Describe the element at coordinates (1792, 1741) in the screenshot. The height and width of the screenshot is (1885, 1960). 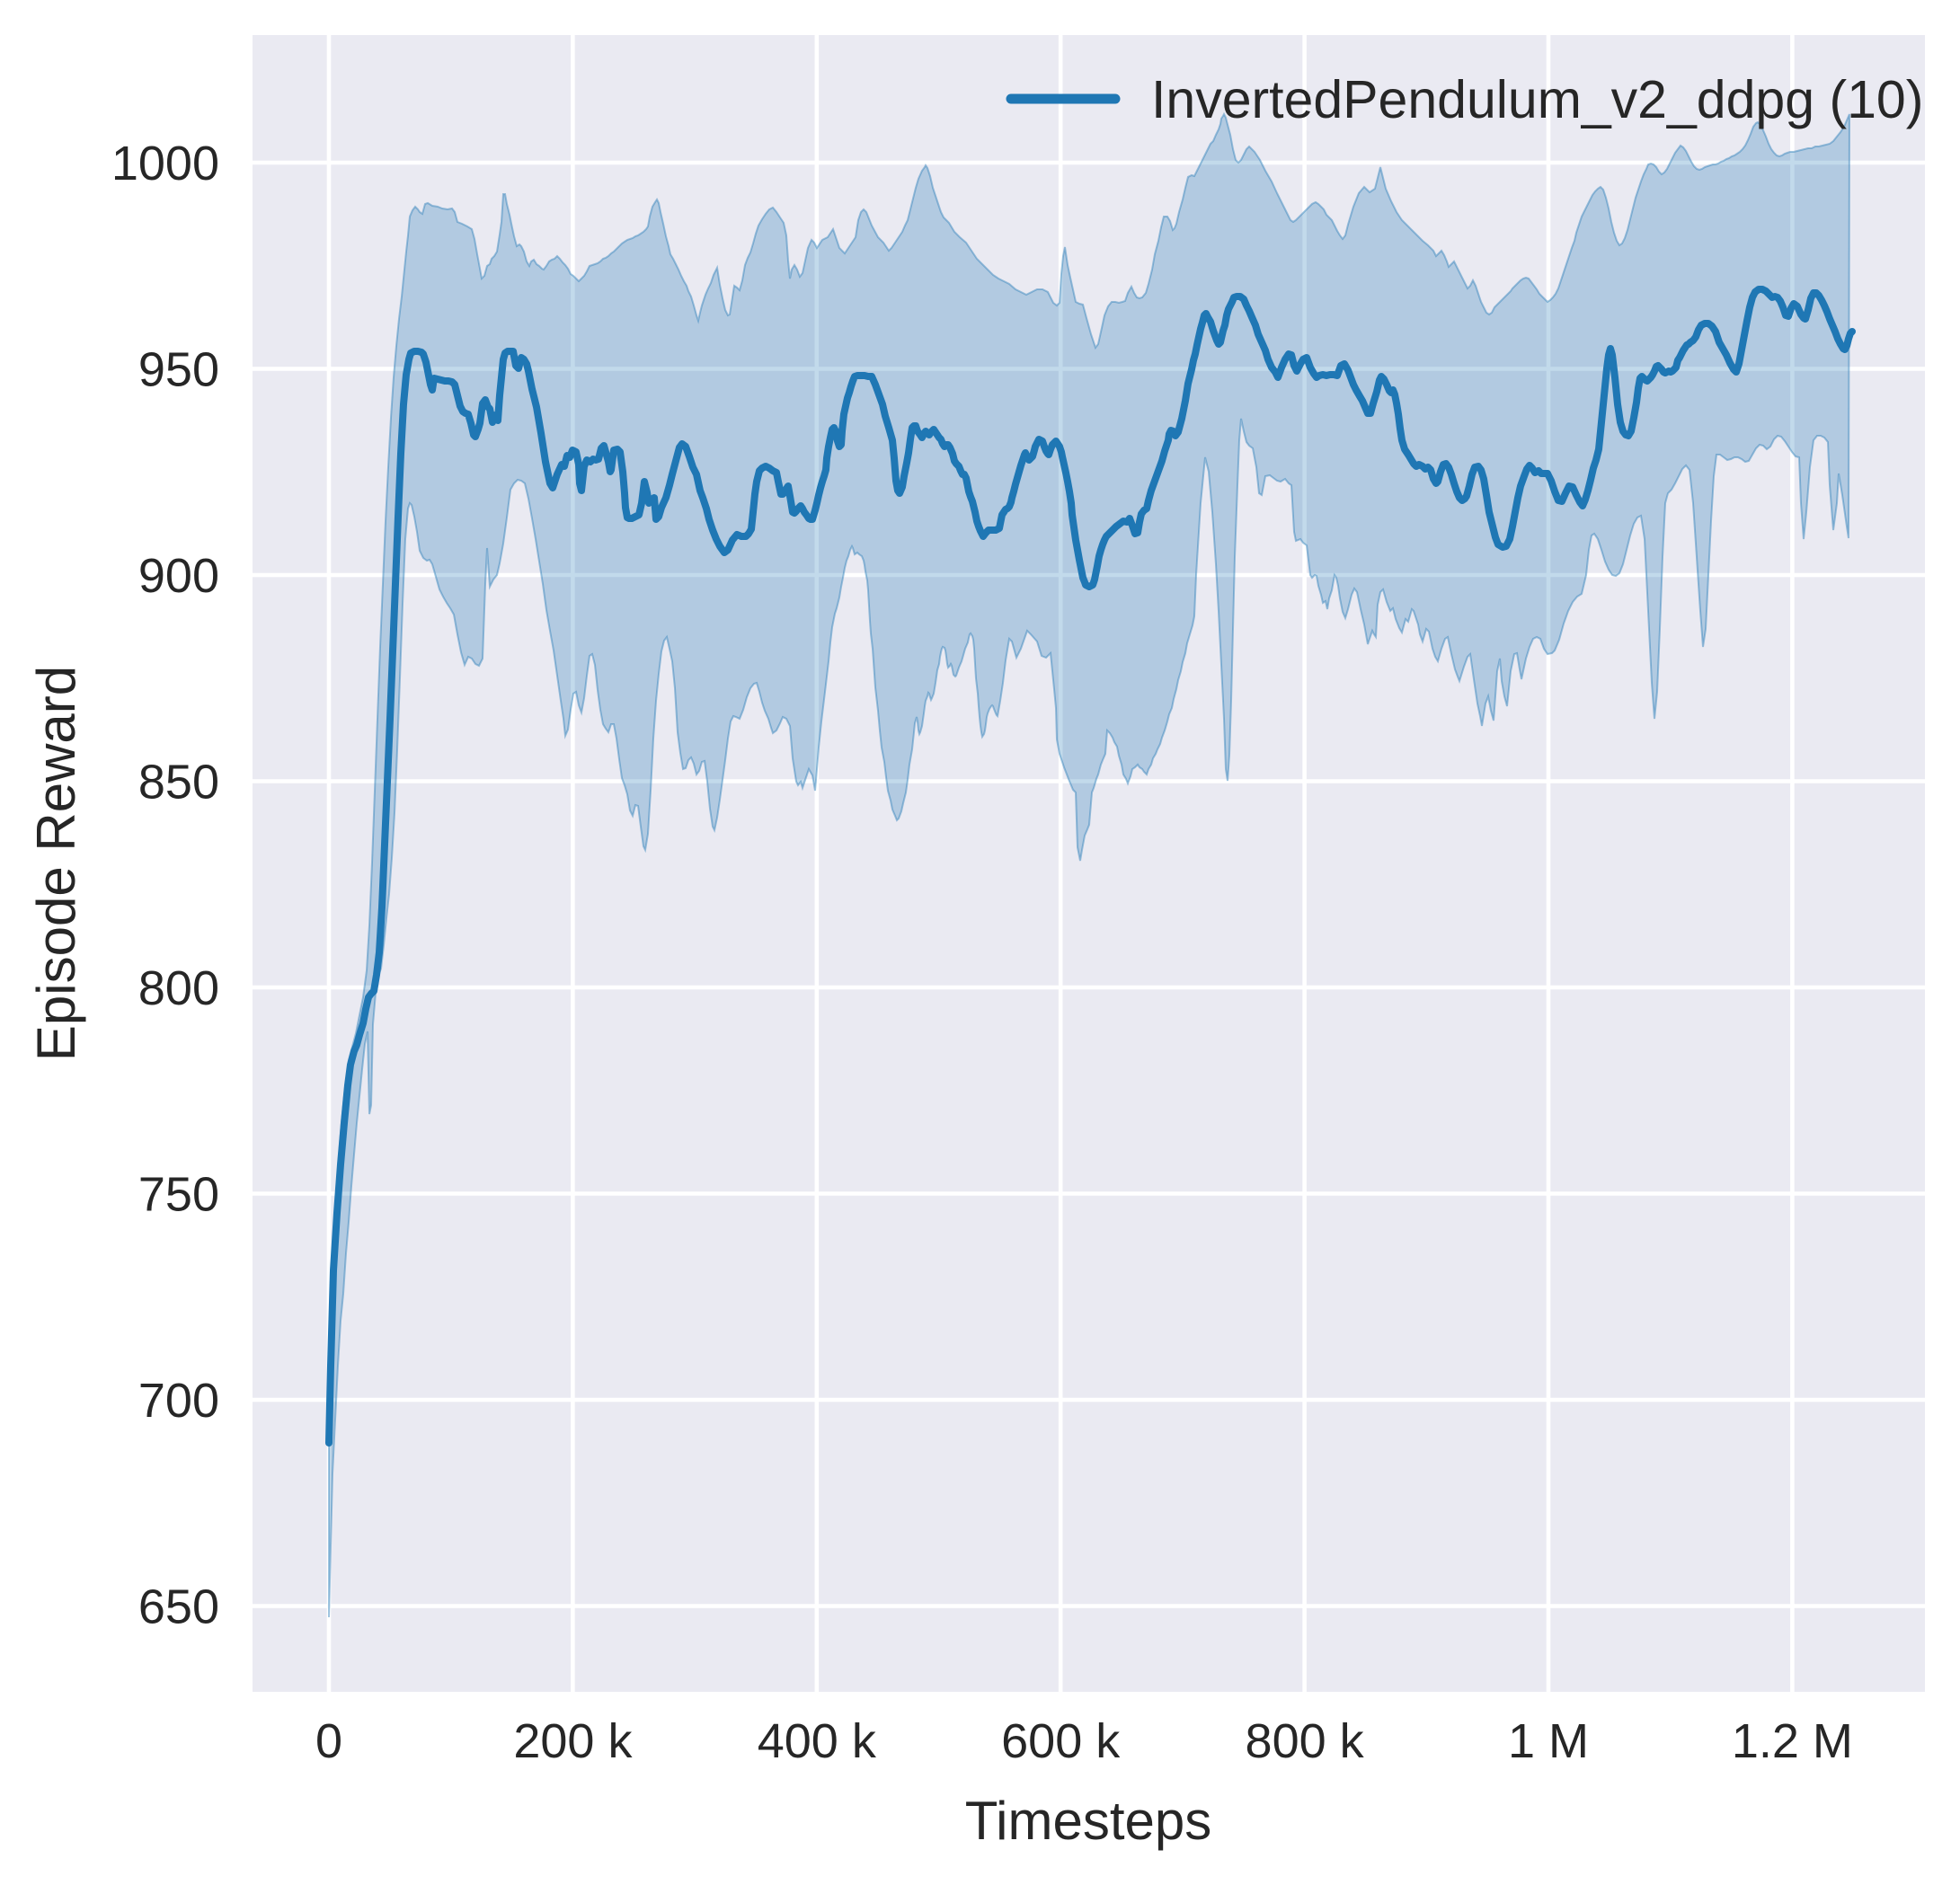
I see `svg-text: 1.2 M` at that location.